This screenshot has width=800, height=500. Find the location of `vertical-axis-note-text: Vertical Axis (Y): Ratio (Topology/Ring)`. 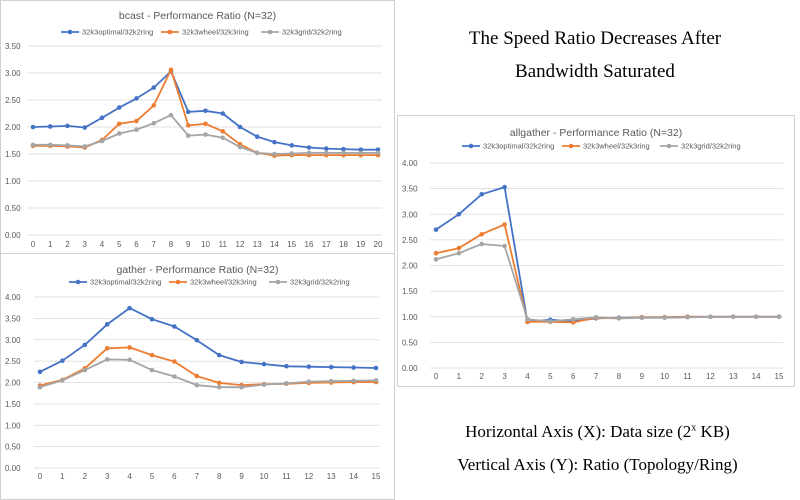

vertical-axis-note-text: Vertical Axis (Y): Ratio (Topology/Ring) is located at coordinates (597, 464).